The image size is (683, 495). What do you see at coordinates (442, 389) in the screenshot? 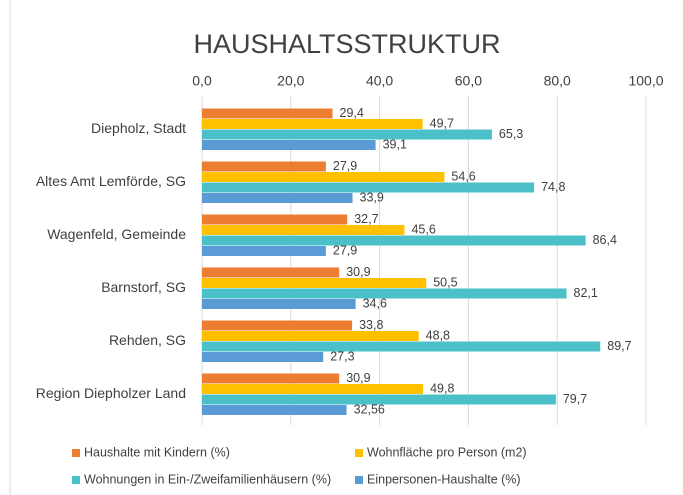
I see `value-label: 49,8` at bounding box center [442, 389].